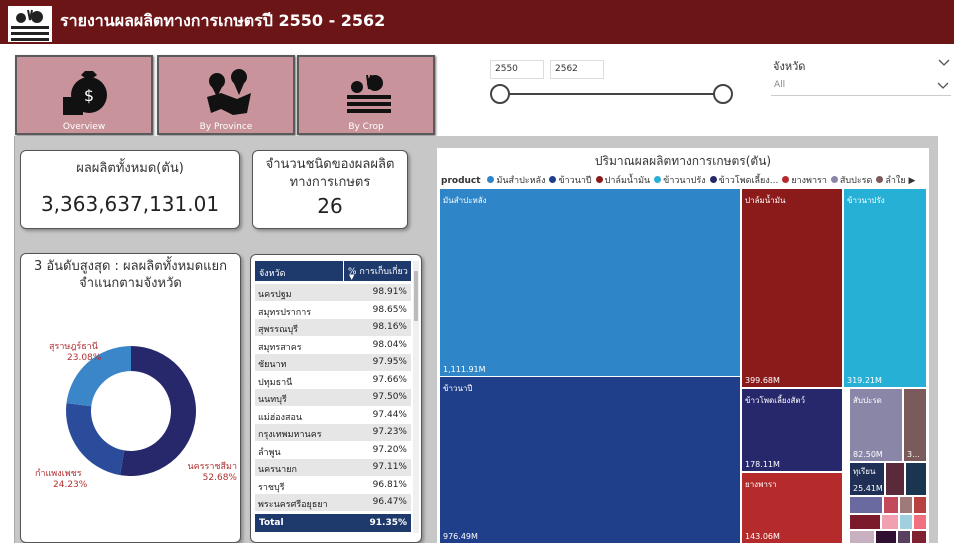 The image size is (954, 543). What do you see at coordinates (577, 69) in the screenshot?
I see `year-end-input: 2562` at bounding box center [577, 69].